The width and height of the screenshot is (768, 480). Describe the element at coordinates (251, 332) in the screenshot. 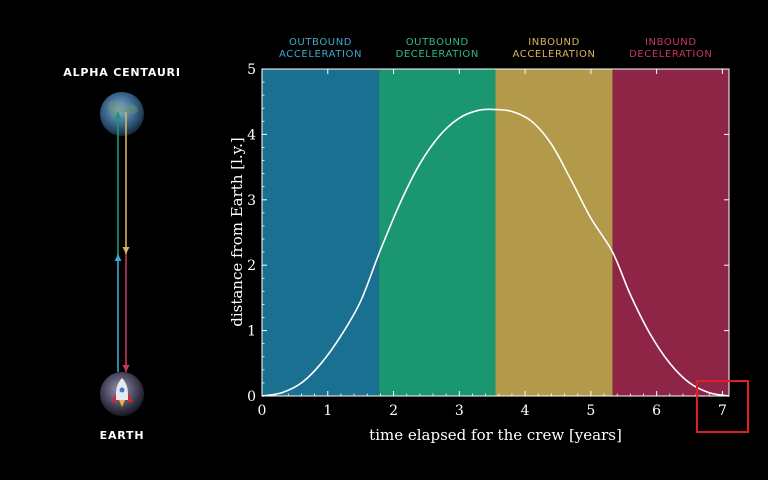

I see `y-tick-label: 1` at that location.